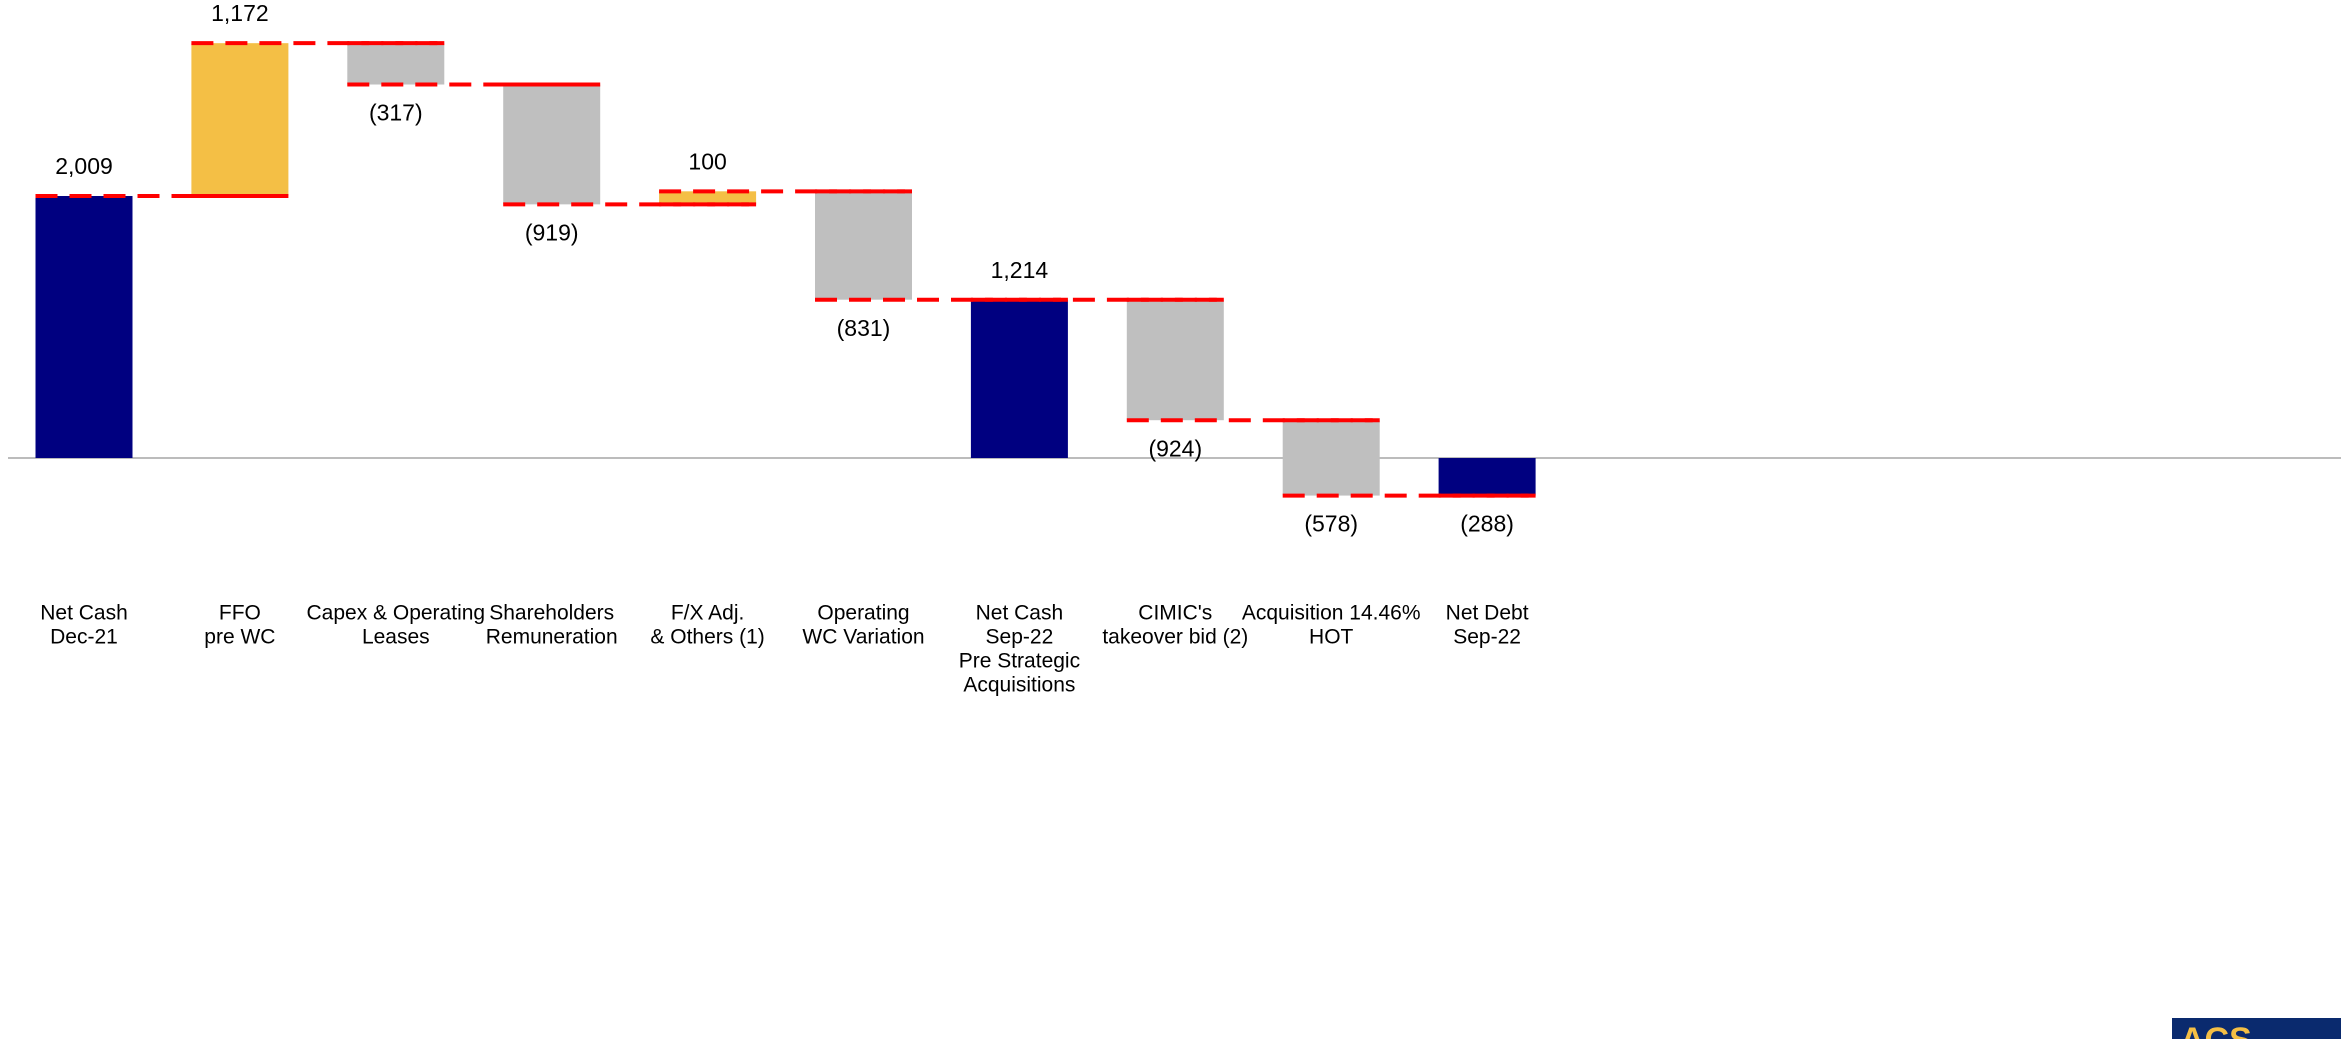 Image resolution: width=2341 pixels, height=1039 pixels. Describe the element at coordinates (1331, 613) in the screenshot. I see `x-tick-label: Acquisition 14.46%` at that location.